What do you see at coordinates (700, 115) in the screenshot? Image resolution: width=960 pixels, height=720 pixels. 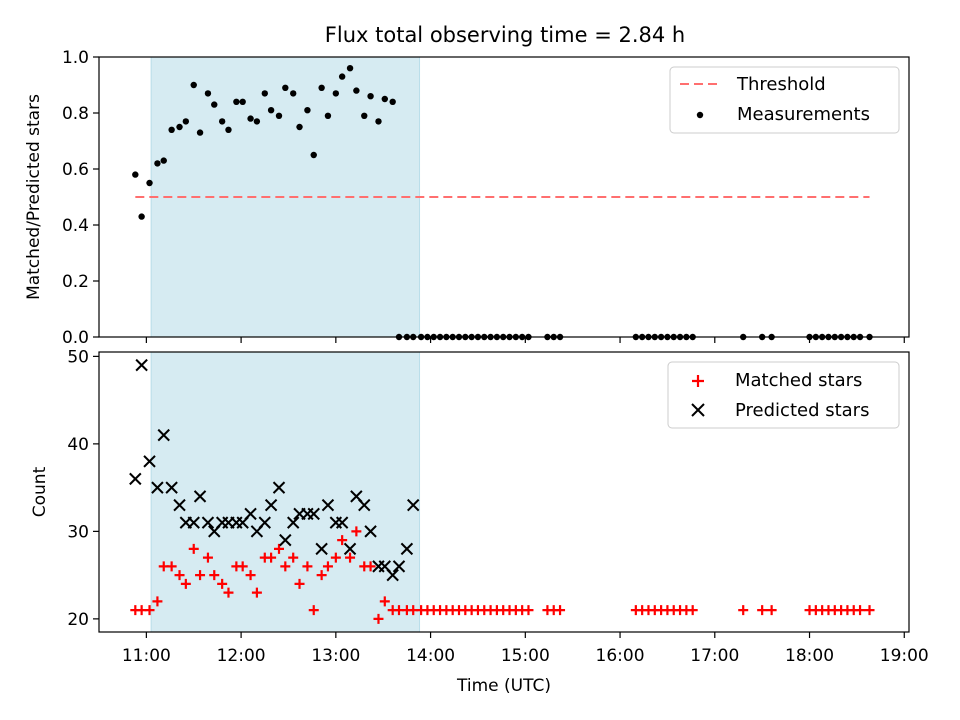 I see `legend-measurement-swatch` at bounding box center [700, 115].